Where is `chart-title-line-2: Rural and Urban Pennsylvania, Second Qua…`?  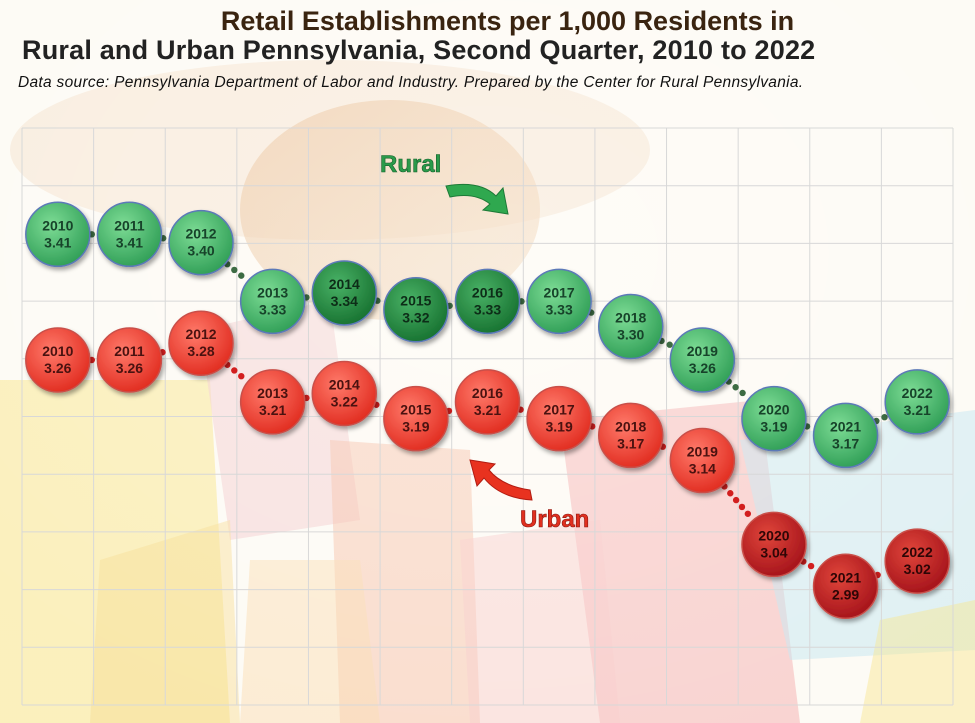
chart-title-line-2: Rural and Urban Pennsylvania, Second Qua… is located at coordinates (419, 50).